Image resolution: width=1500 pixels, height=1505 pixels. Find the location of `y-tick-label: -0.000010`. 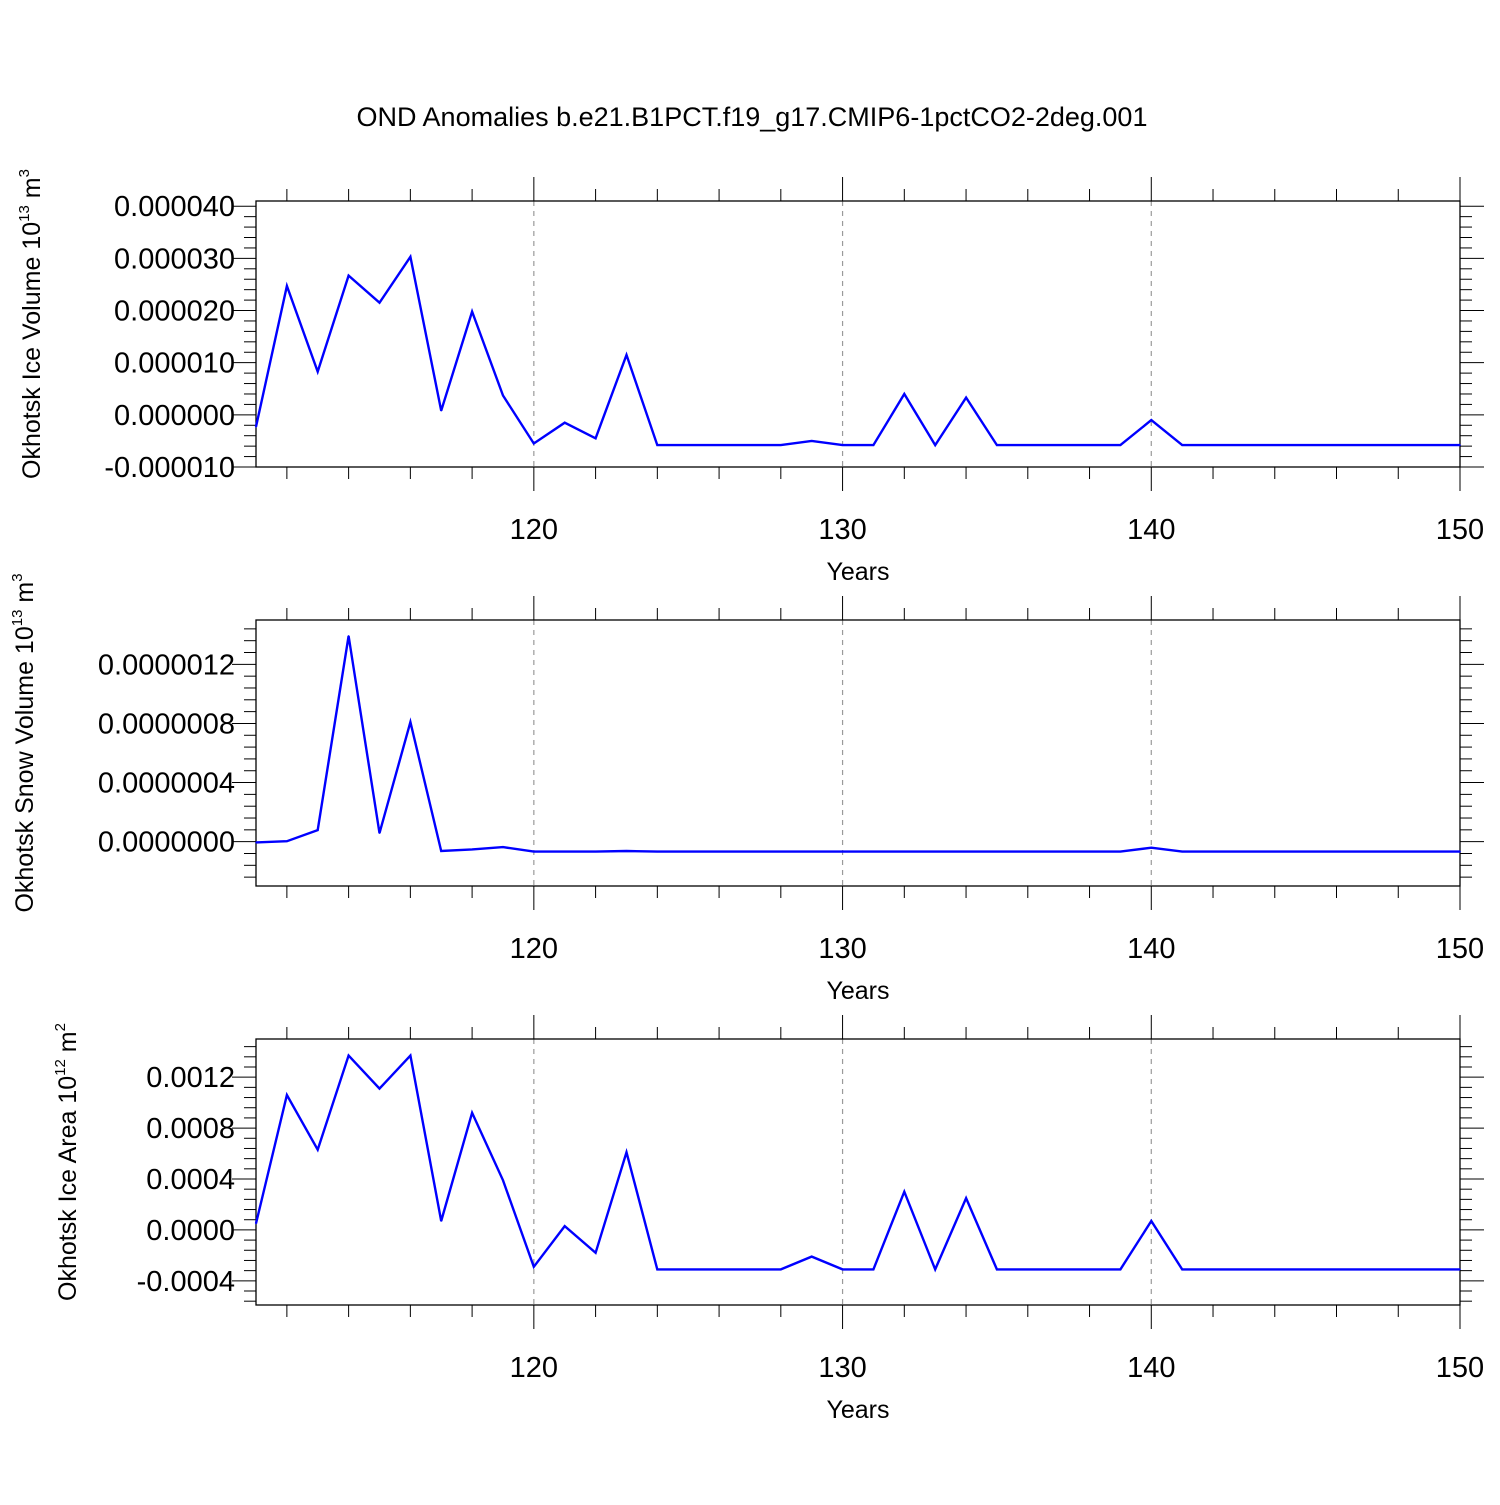

y-tick-label: -0.000010 is located at coordinates (169, 468).